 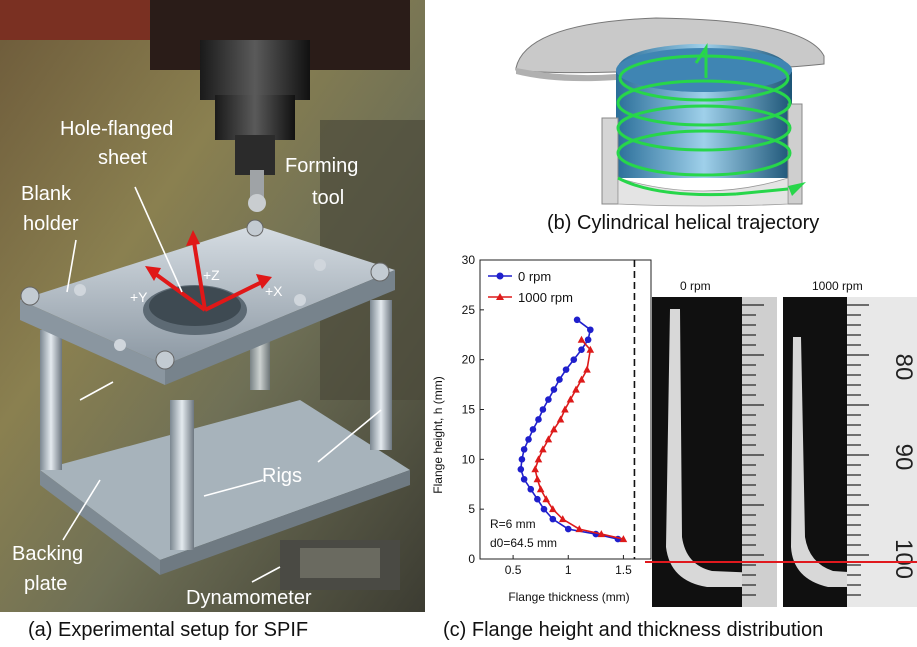 What do you see at coordinates (850, 452) in the screenshot?
I see `xray-image-1000rpm: 80 90 100` at bounding box center [850, 452].